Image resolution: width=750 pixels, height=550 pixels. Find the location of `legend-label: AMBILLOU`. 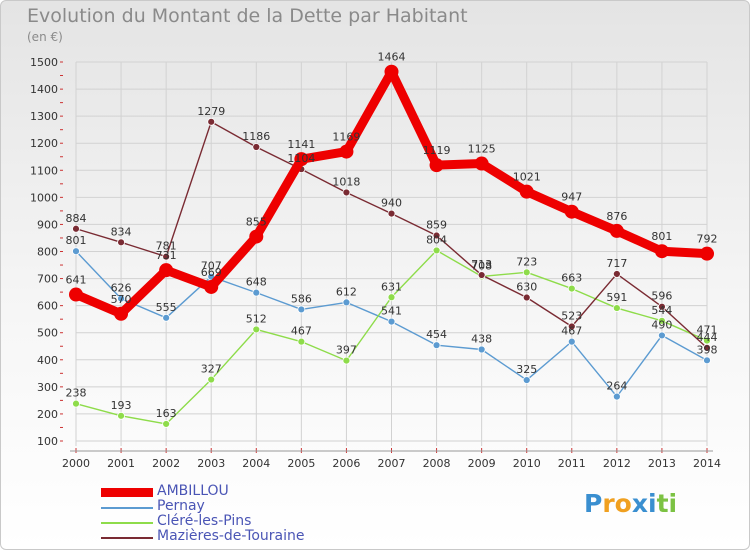

legend-label: AMBILLOU is located at coordinates (193, 491).